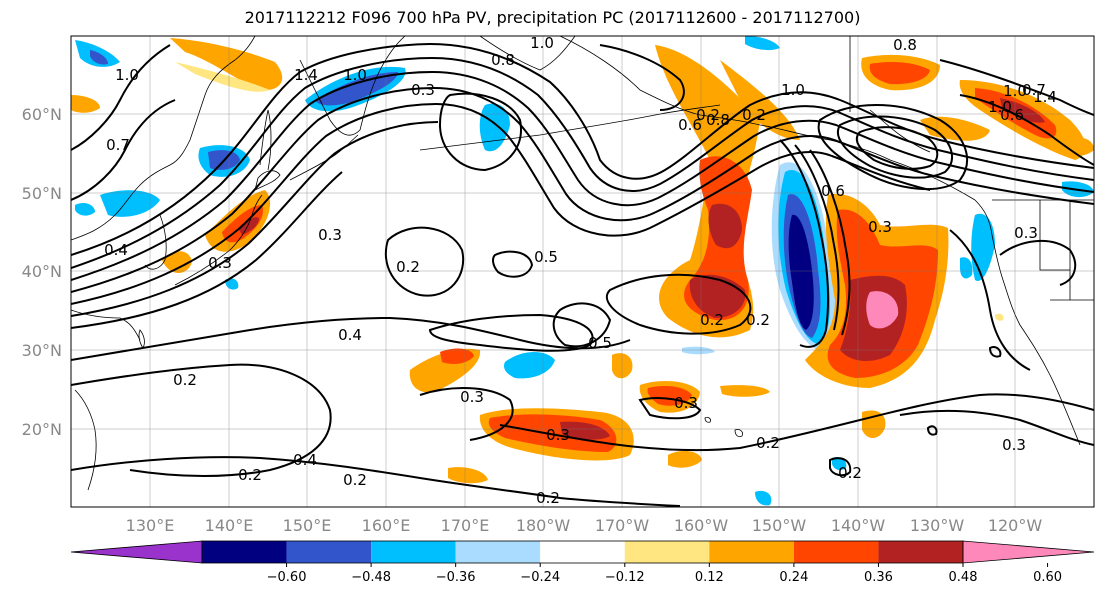 This screenshot has height=601, width=1105. What do you see at coordinates (767, 118) in the screenshot?
I see `coast-alaska` at bounding box center [767, 118].